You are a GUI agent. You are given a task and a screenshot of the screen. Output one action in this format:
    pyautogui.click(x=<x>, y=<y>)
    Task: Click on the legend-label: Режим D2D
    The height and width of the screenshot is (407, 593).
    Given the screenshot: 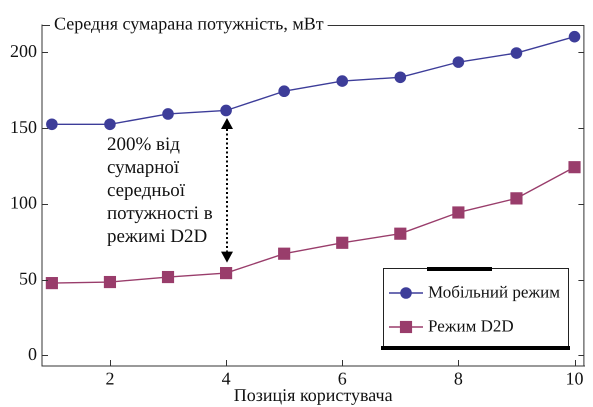 What is the action you would take?
    pyautogui.click(x=471, y=326)
    